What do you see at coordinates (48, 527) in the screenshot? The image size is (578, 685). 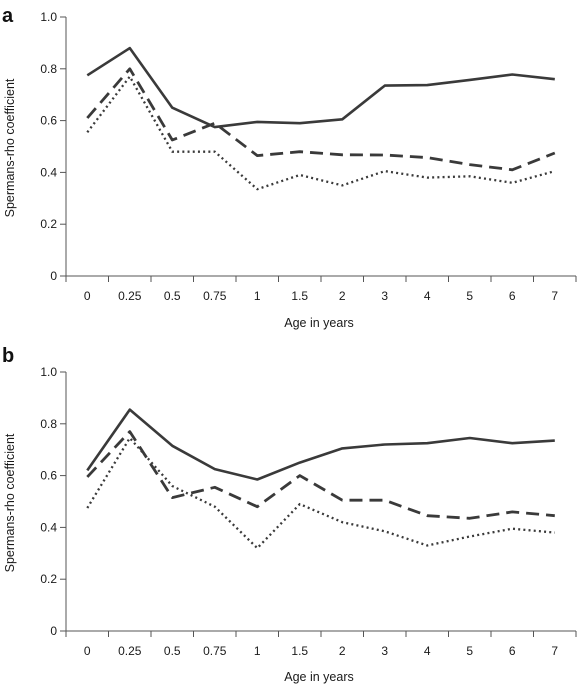 I see `panel-b-y-tick-label: 0.4` at bounding box center [48, 527].